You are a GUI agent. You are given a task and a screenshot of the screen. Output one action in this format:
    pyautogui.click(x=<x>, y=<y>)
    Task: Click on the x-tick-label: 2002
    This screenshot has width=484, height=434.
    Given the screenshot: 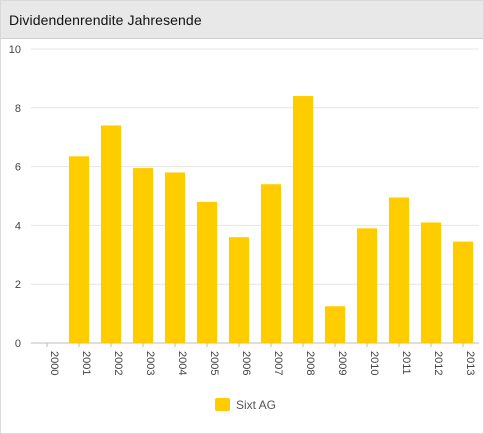 What is the action you would take?
    pyautogui.click(x=118, y=363)
    